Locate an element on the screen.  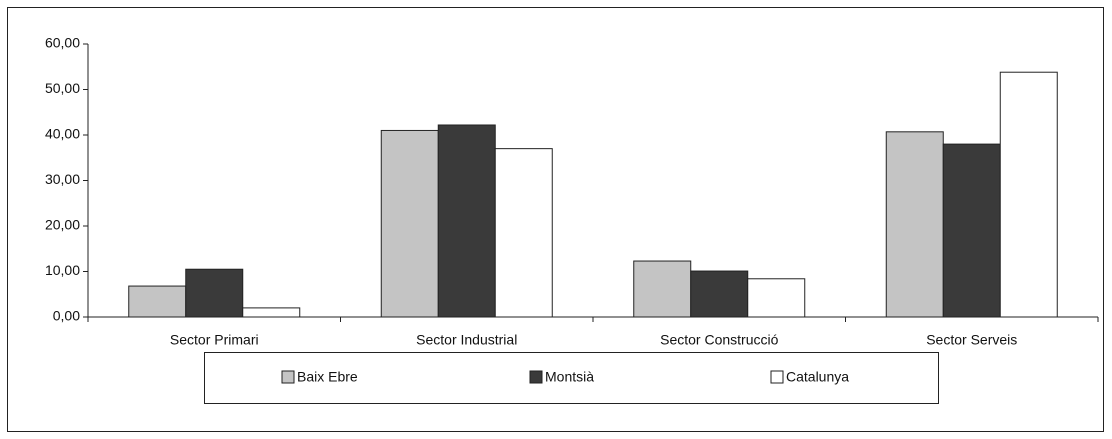
legend-label: Montsià is located at coordinates (569, 377).